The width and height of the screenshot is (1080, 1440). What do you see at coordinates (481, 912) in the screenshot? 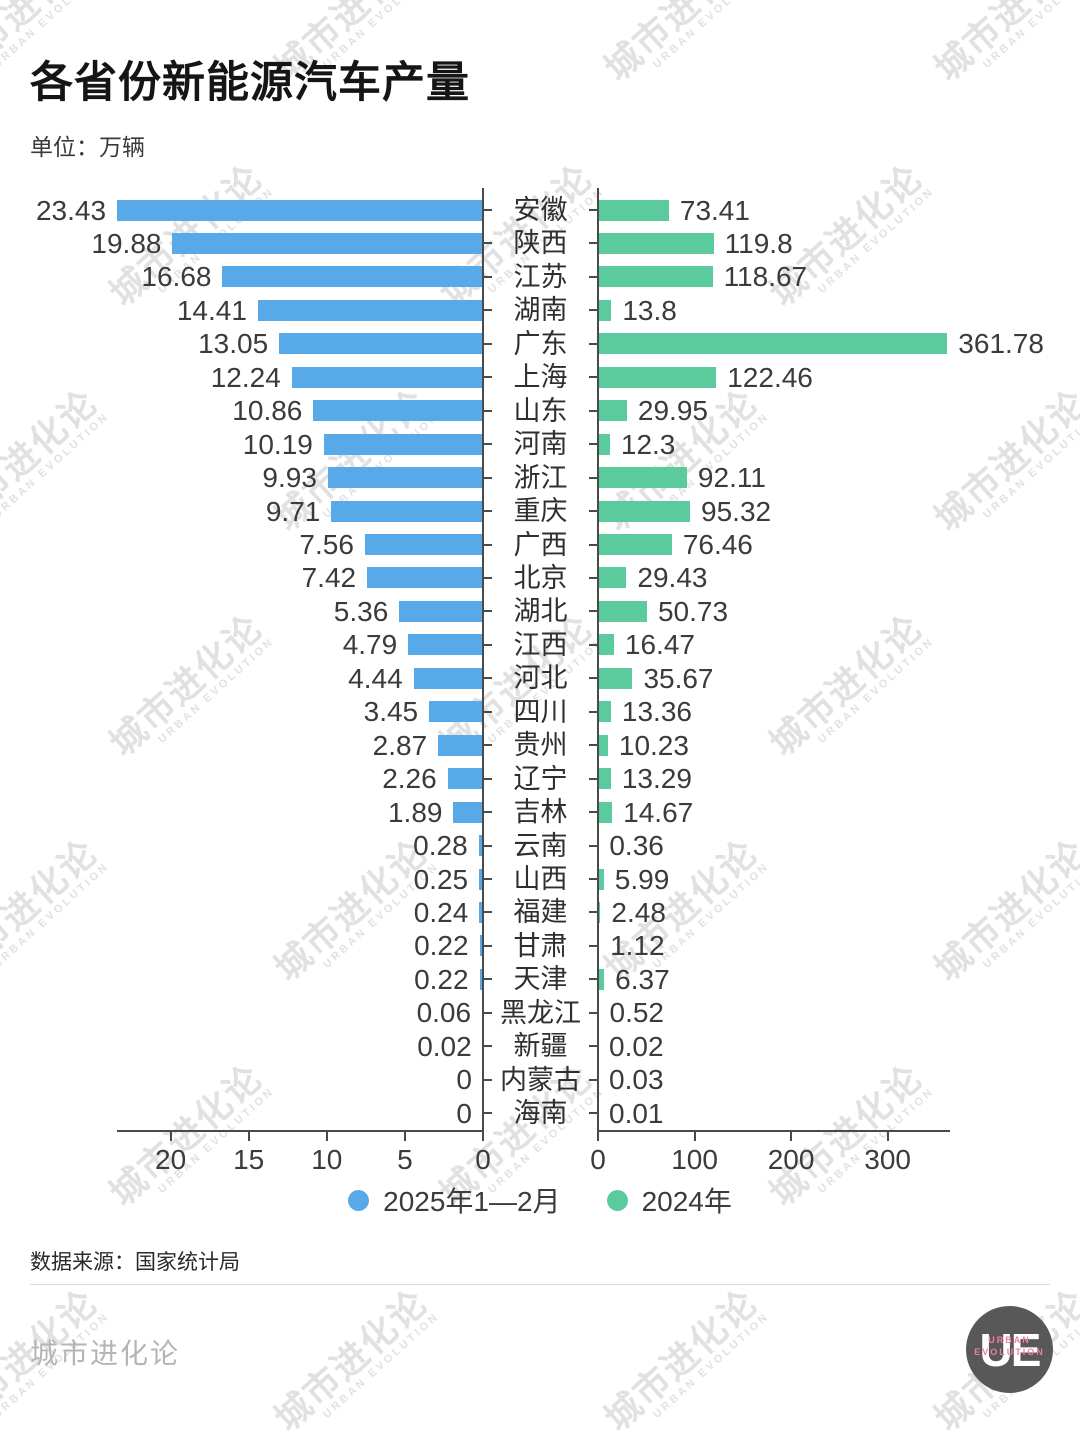
I see `bar-left-福建` at bounding box center [481, 912].